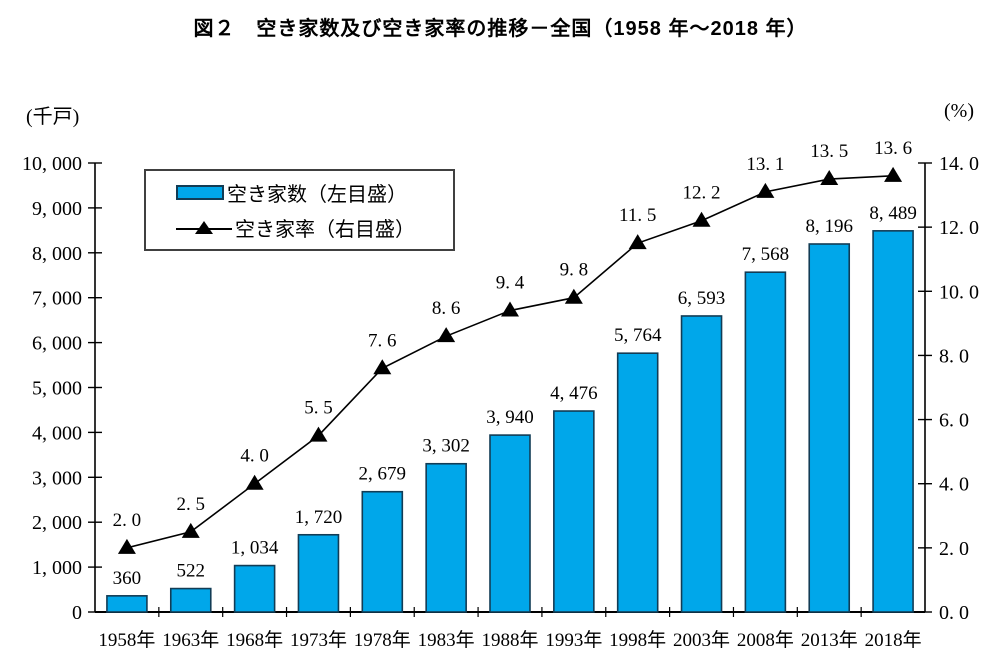 This screenshot has width=1001, height=656. What do you see at coordinates (325, 230) in the screenshot?
I see `legend-label-vacancy-rate: 空き家率（右目盛）` at bounding box center [325, 230].